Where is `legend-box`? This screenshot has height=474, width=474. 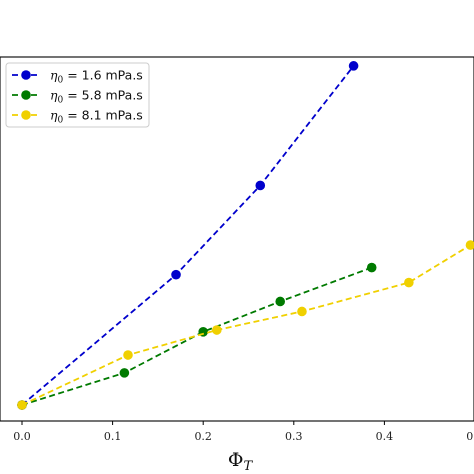 legend-box is located at coordinates (77, 95).